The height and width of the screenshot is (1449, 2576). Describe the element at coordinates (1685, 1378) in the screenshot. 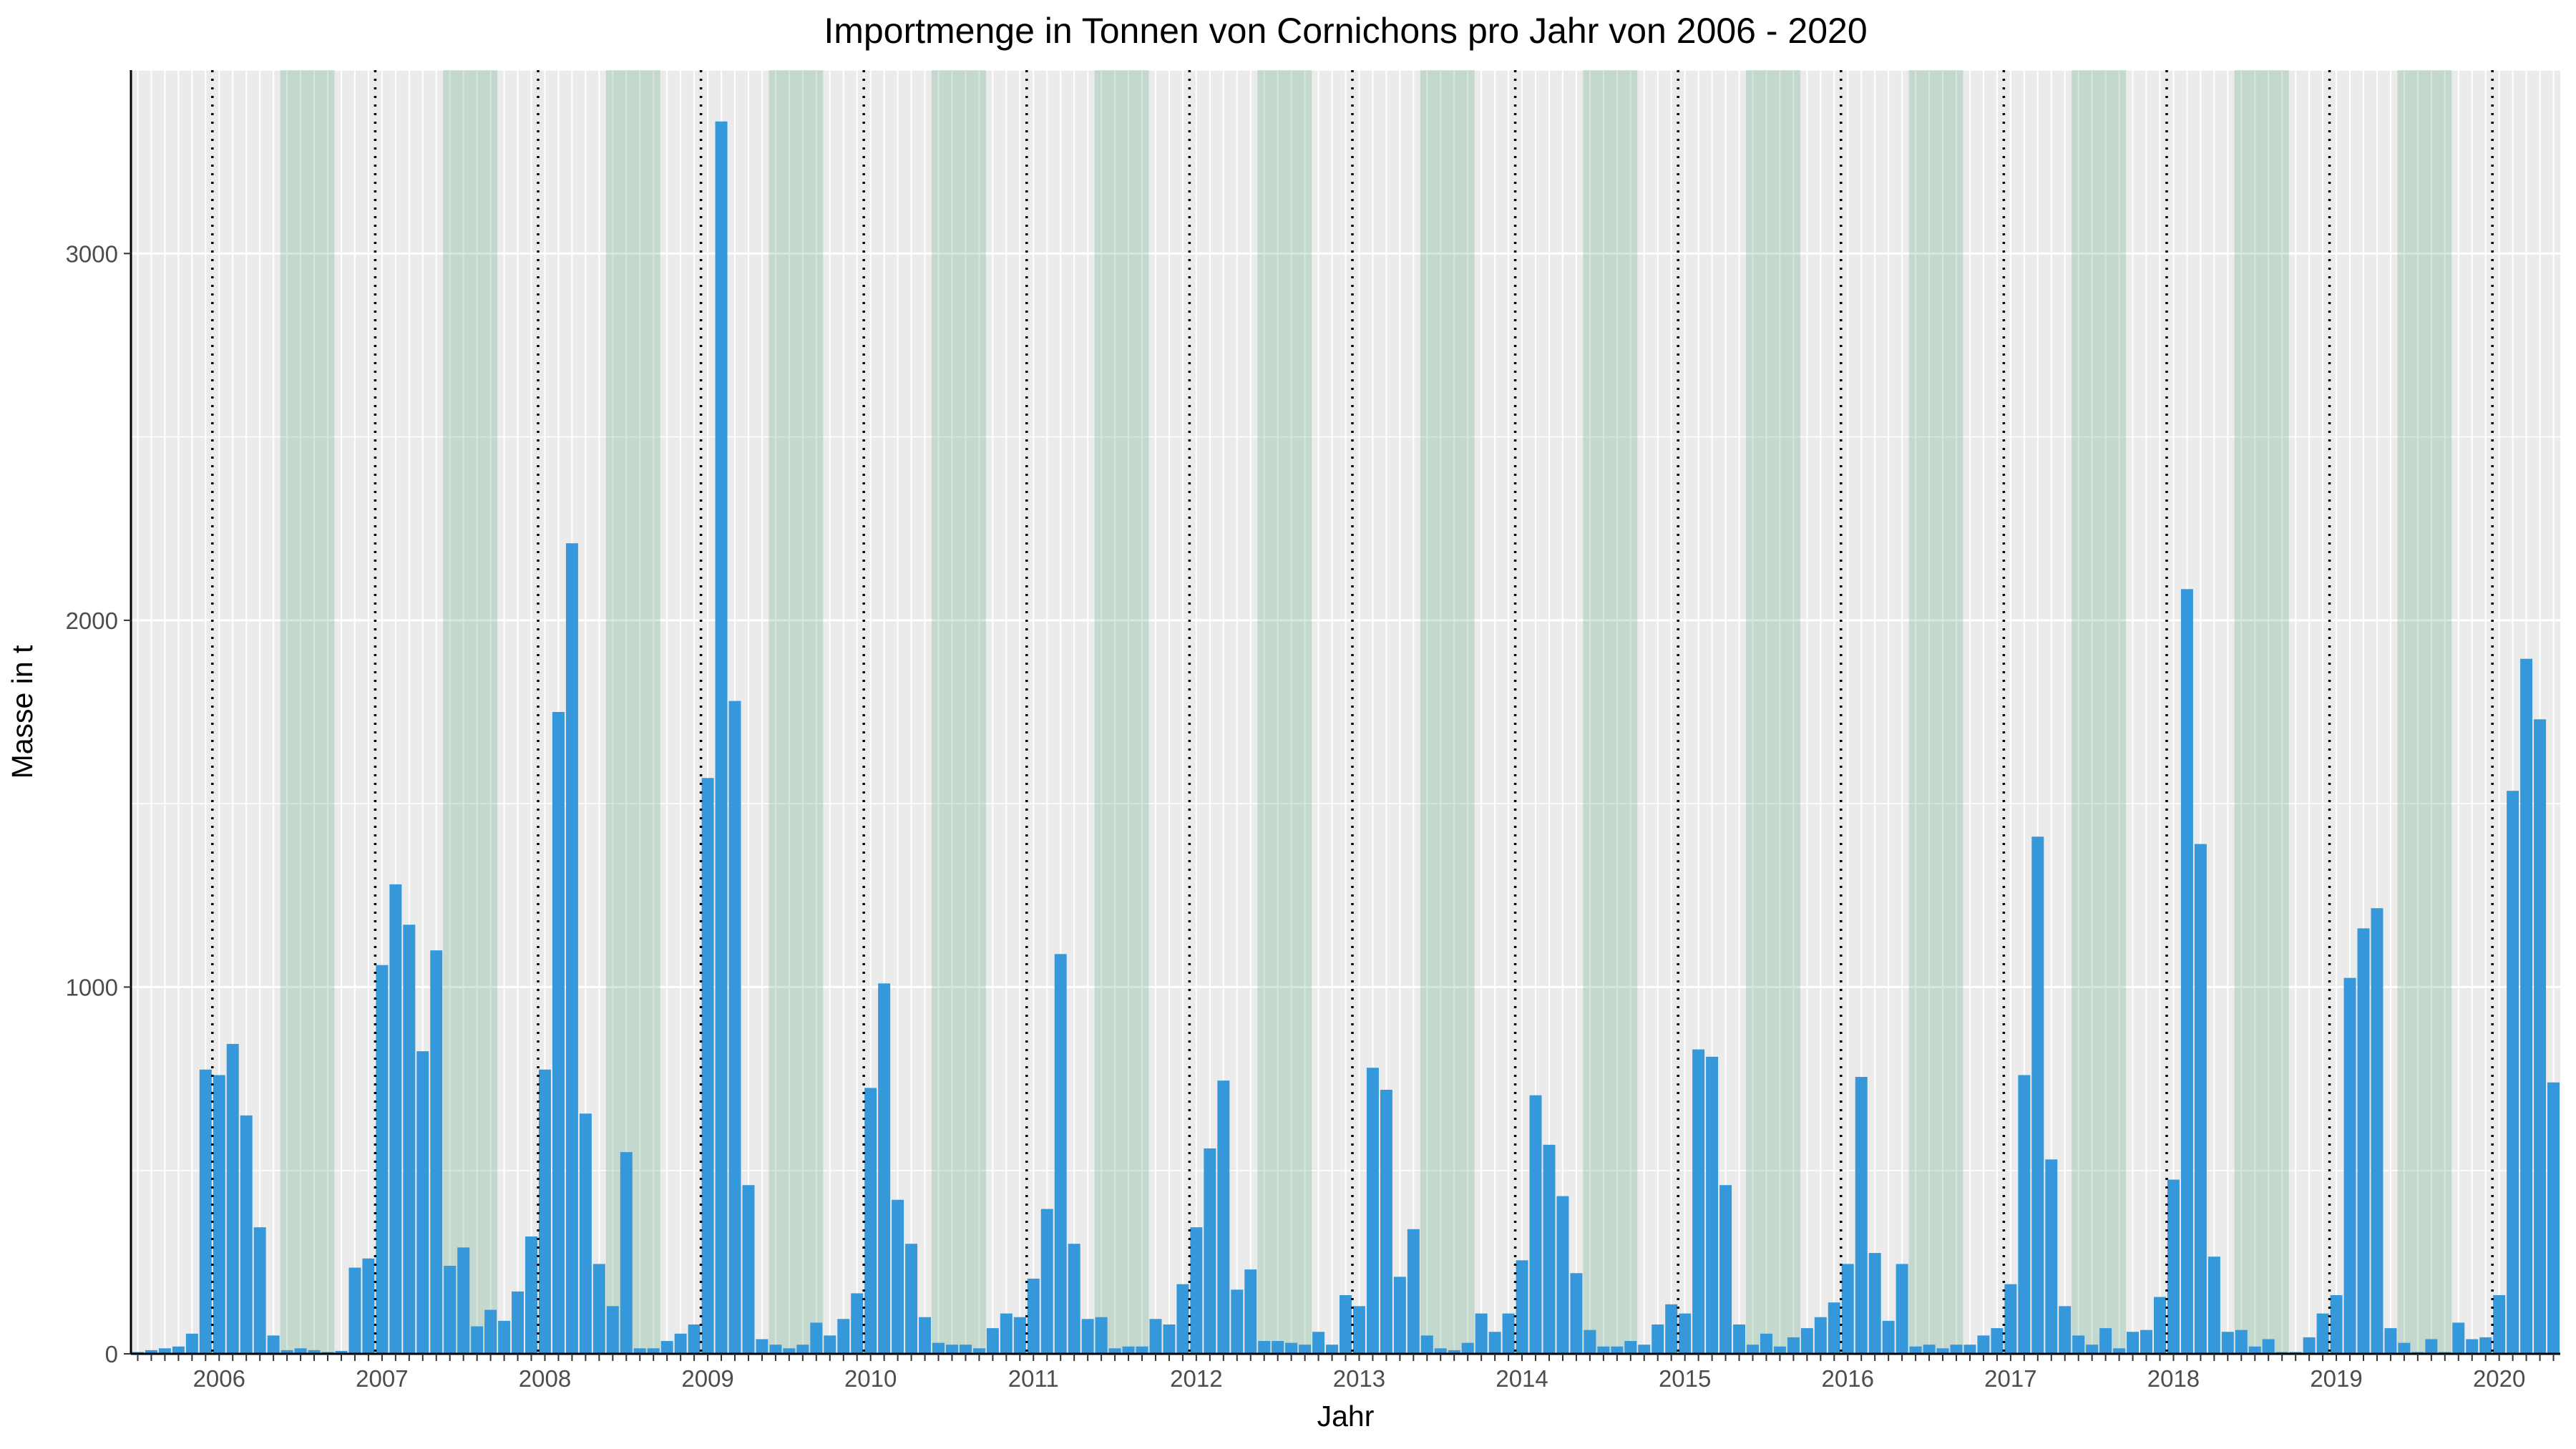

I see `x-tick-label: 2015` at that location.